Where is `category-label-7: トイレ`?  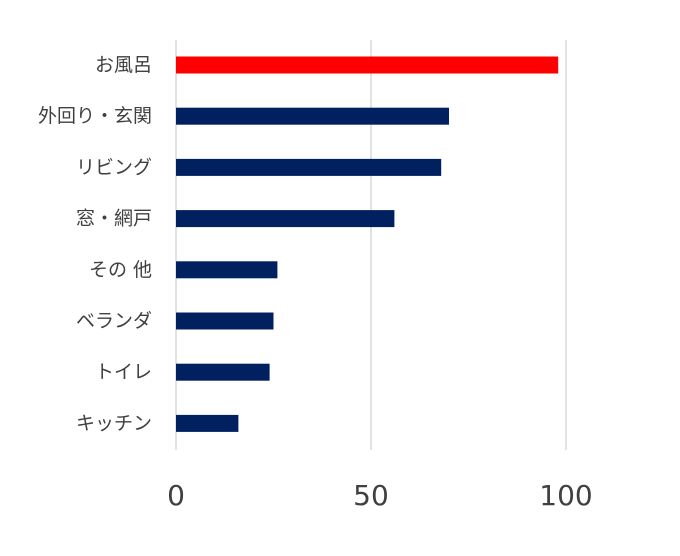 category-label-7: トイレ is located at coordinates (123, 372).